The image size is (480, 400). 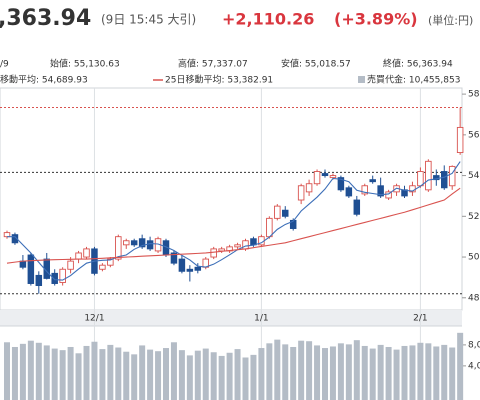 I want to click on date: /9, so click(x=4, y=65).